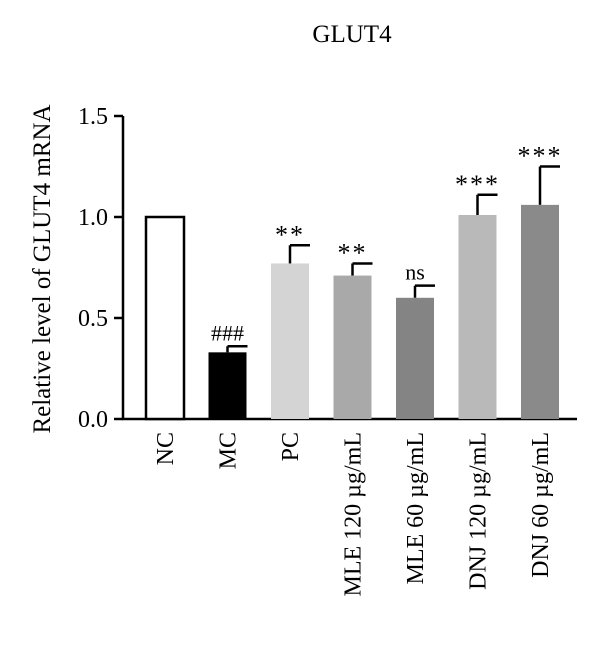 Image resolution: width=600 pixels, height=652 pixels. Describe the element at coordinates (93, 319) in the screenshot. I see `y-tick-label: 0.5` at that location.